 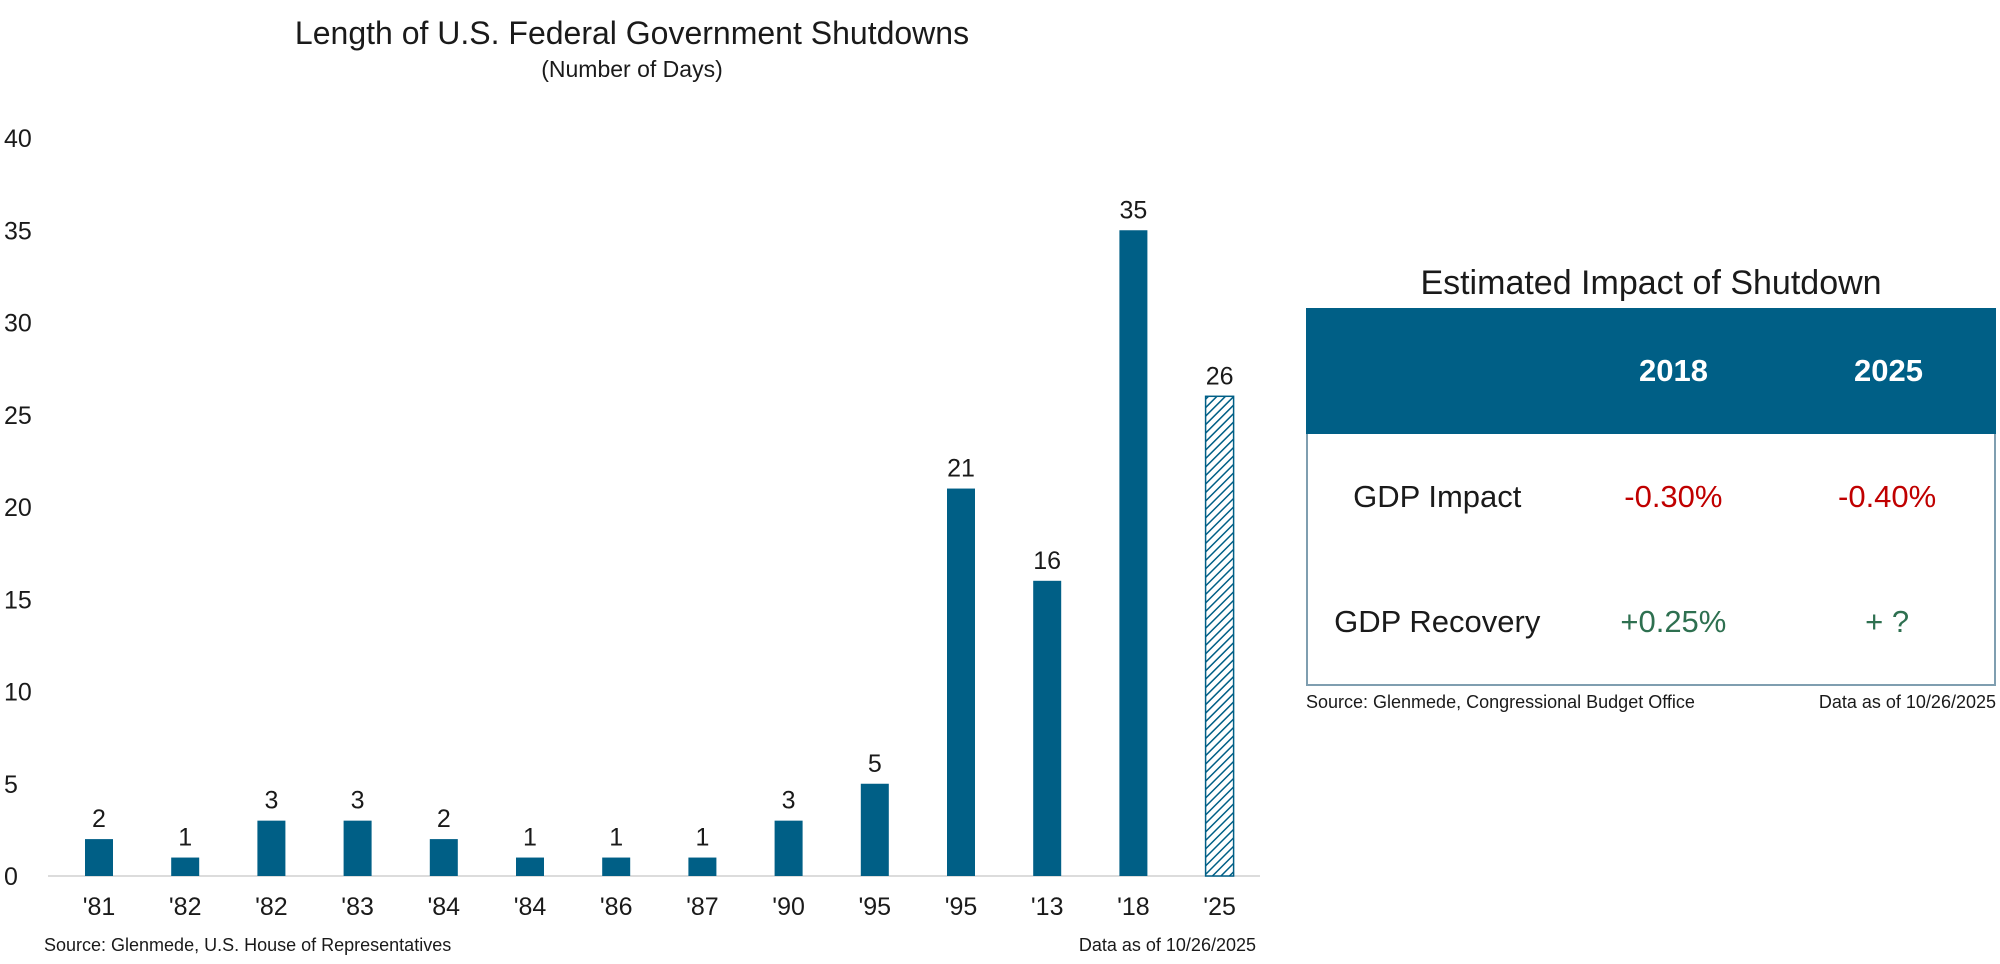 I want to click on y-tick-label: 20, so click(x=18, y=508).